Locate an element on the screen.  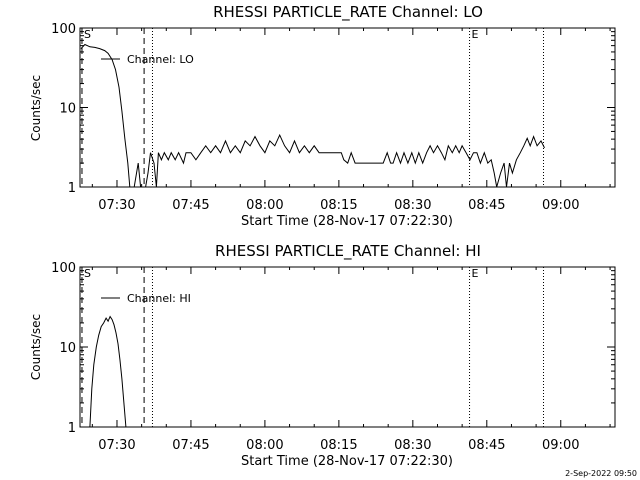
chart-hi-ytick-label-2: 100 is located at coordinates (63, 268).